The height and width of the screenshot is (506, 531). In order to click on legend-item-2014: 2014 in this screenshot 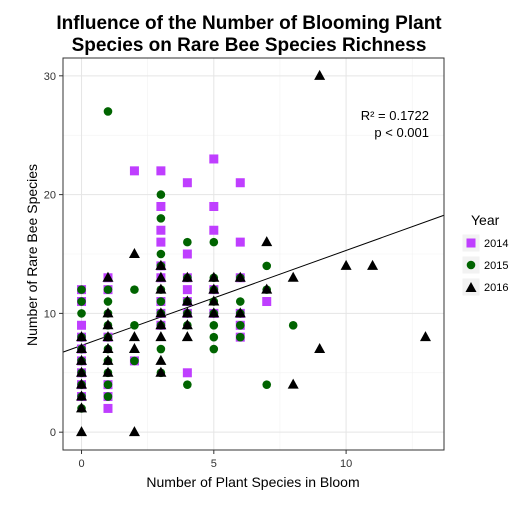, I will do `click(484, 243)`.